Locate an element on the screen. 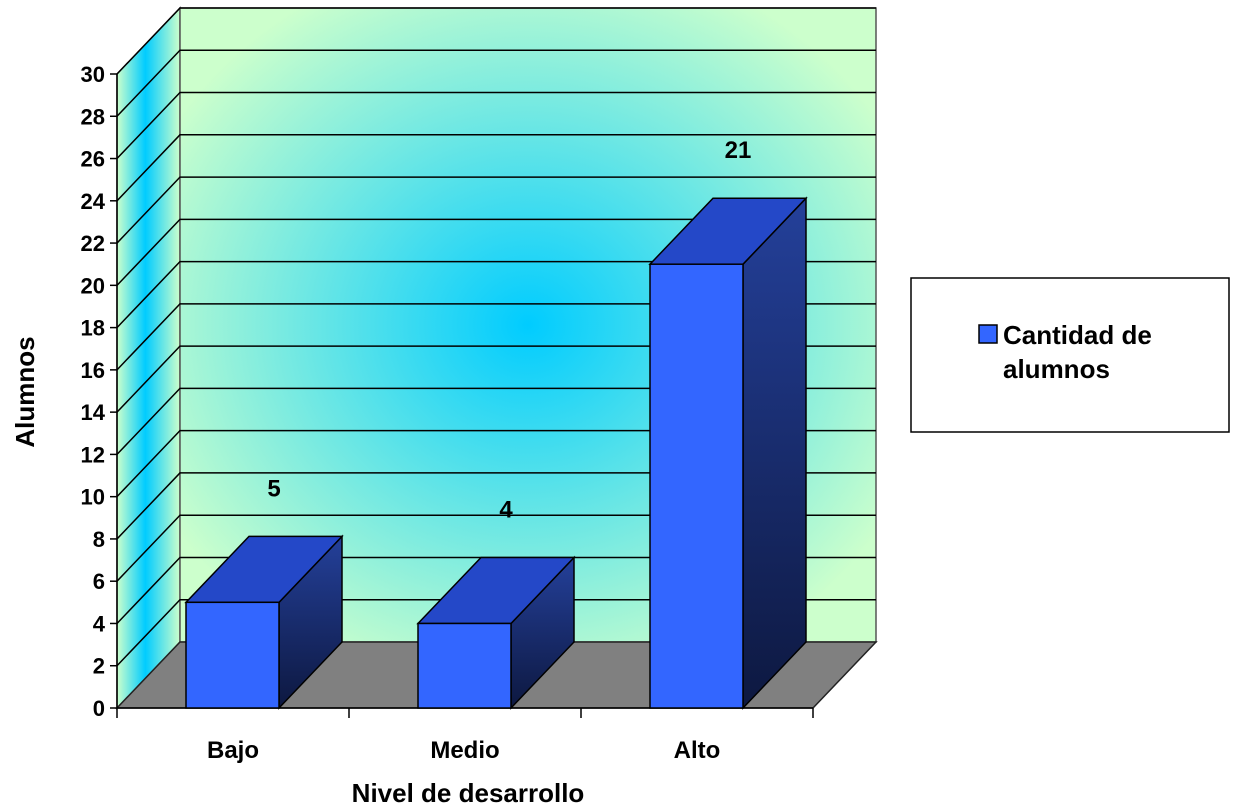  data-label: 4 is located at coordinates (506, 509).